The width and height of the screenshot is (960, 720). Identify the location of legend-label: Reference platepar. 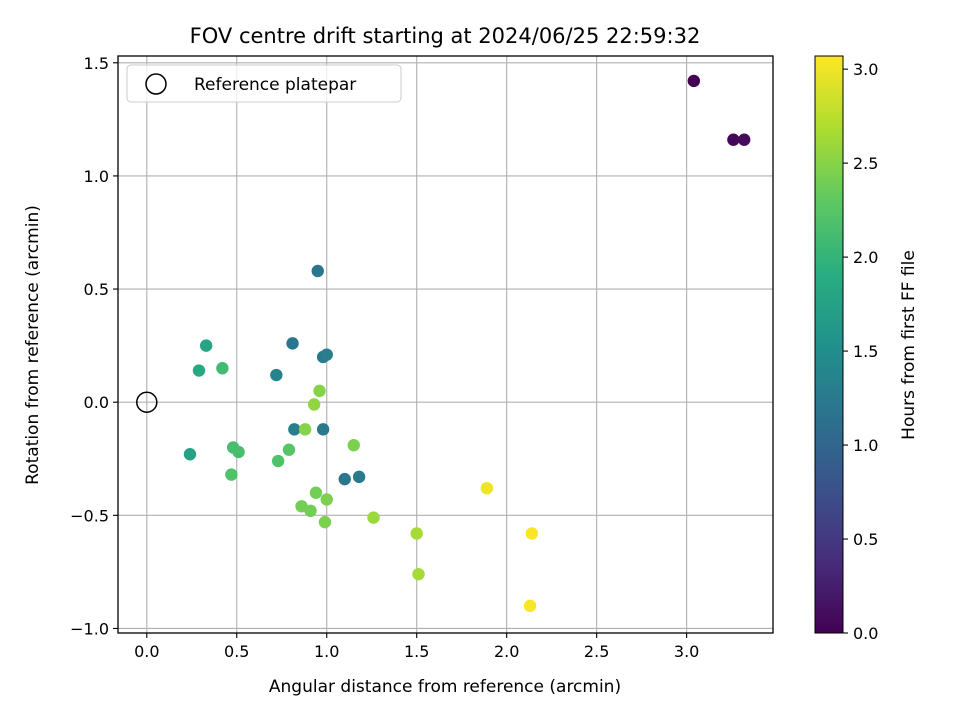
(275, 85).